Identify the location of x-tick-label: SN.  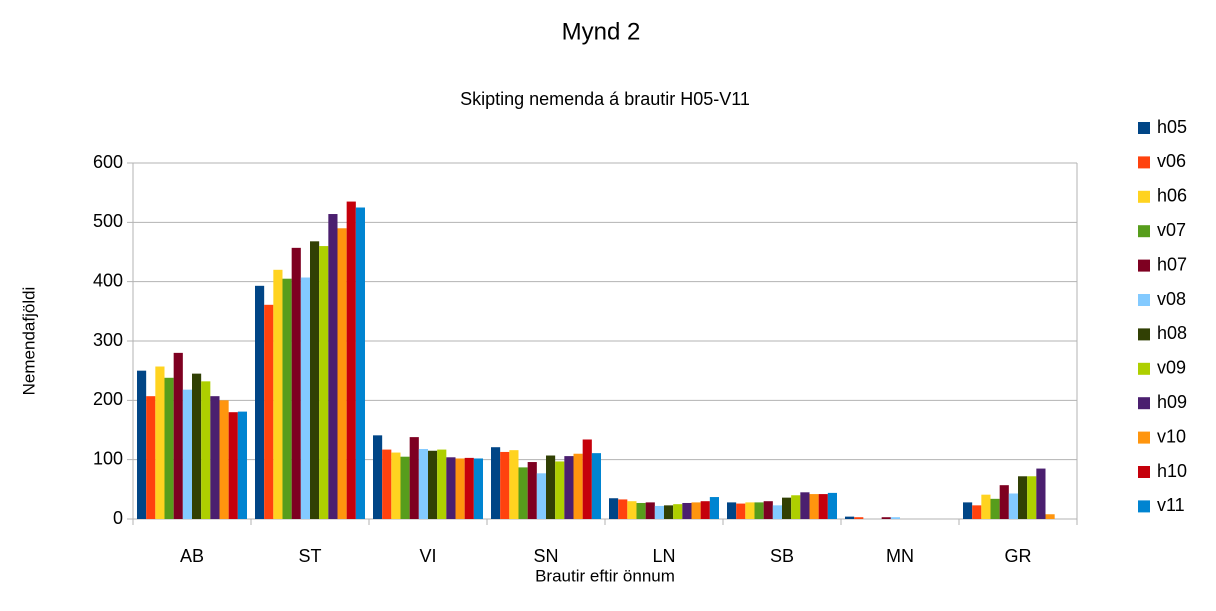
(545, 556).